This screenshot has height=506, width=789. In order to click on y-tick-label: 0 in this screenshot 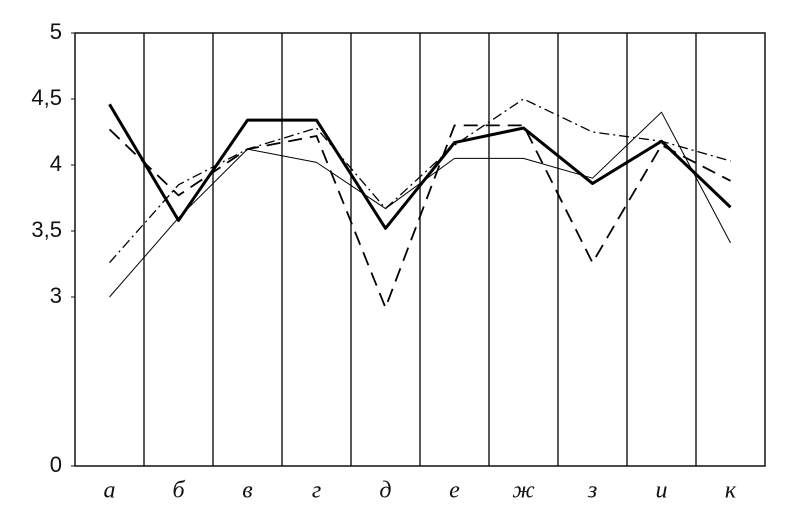, I will do `click(56, 464)`.